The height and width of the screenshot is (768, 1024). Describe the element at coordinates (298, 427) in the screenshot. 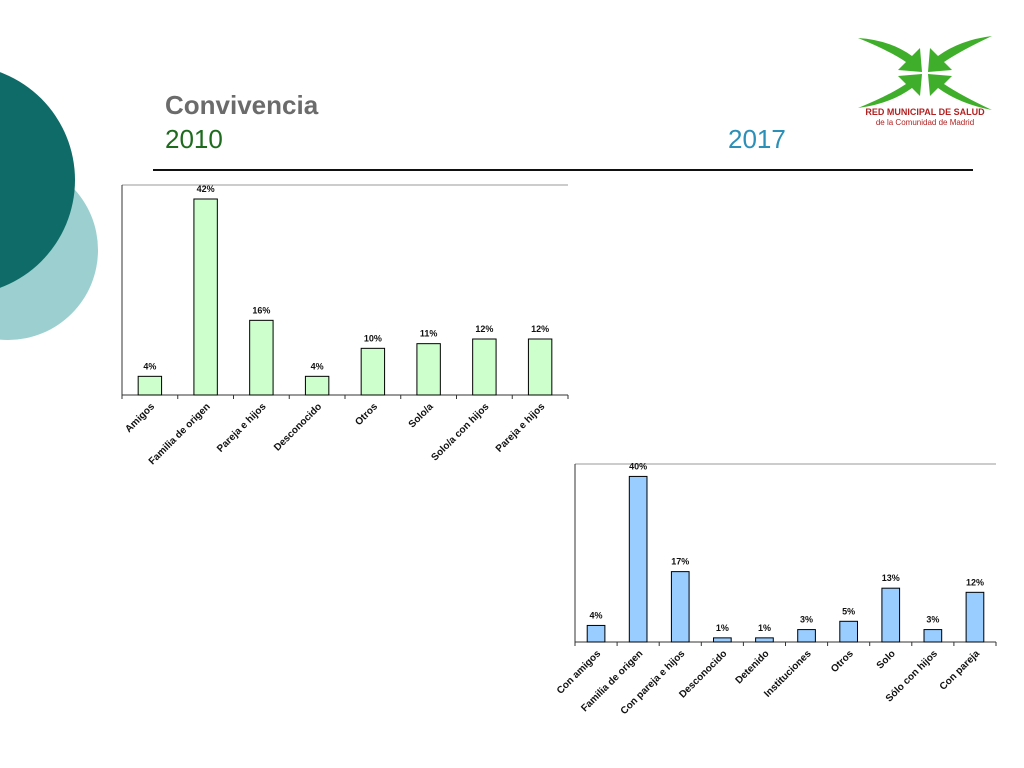

I see `category-label: Desconocido` at that location.